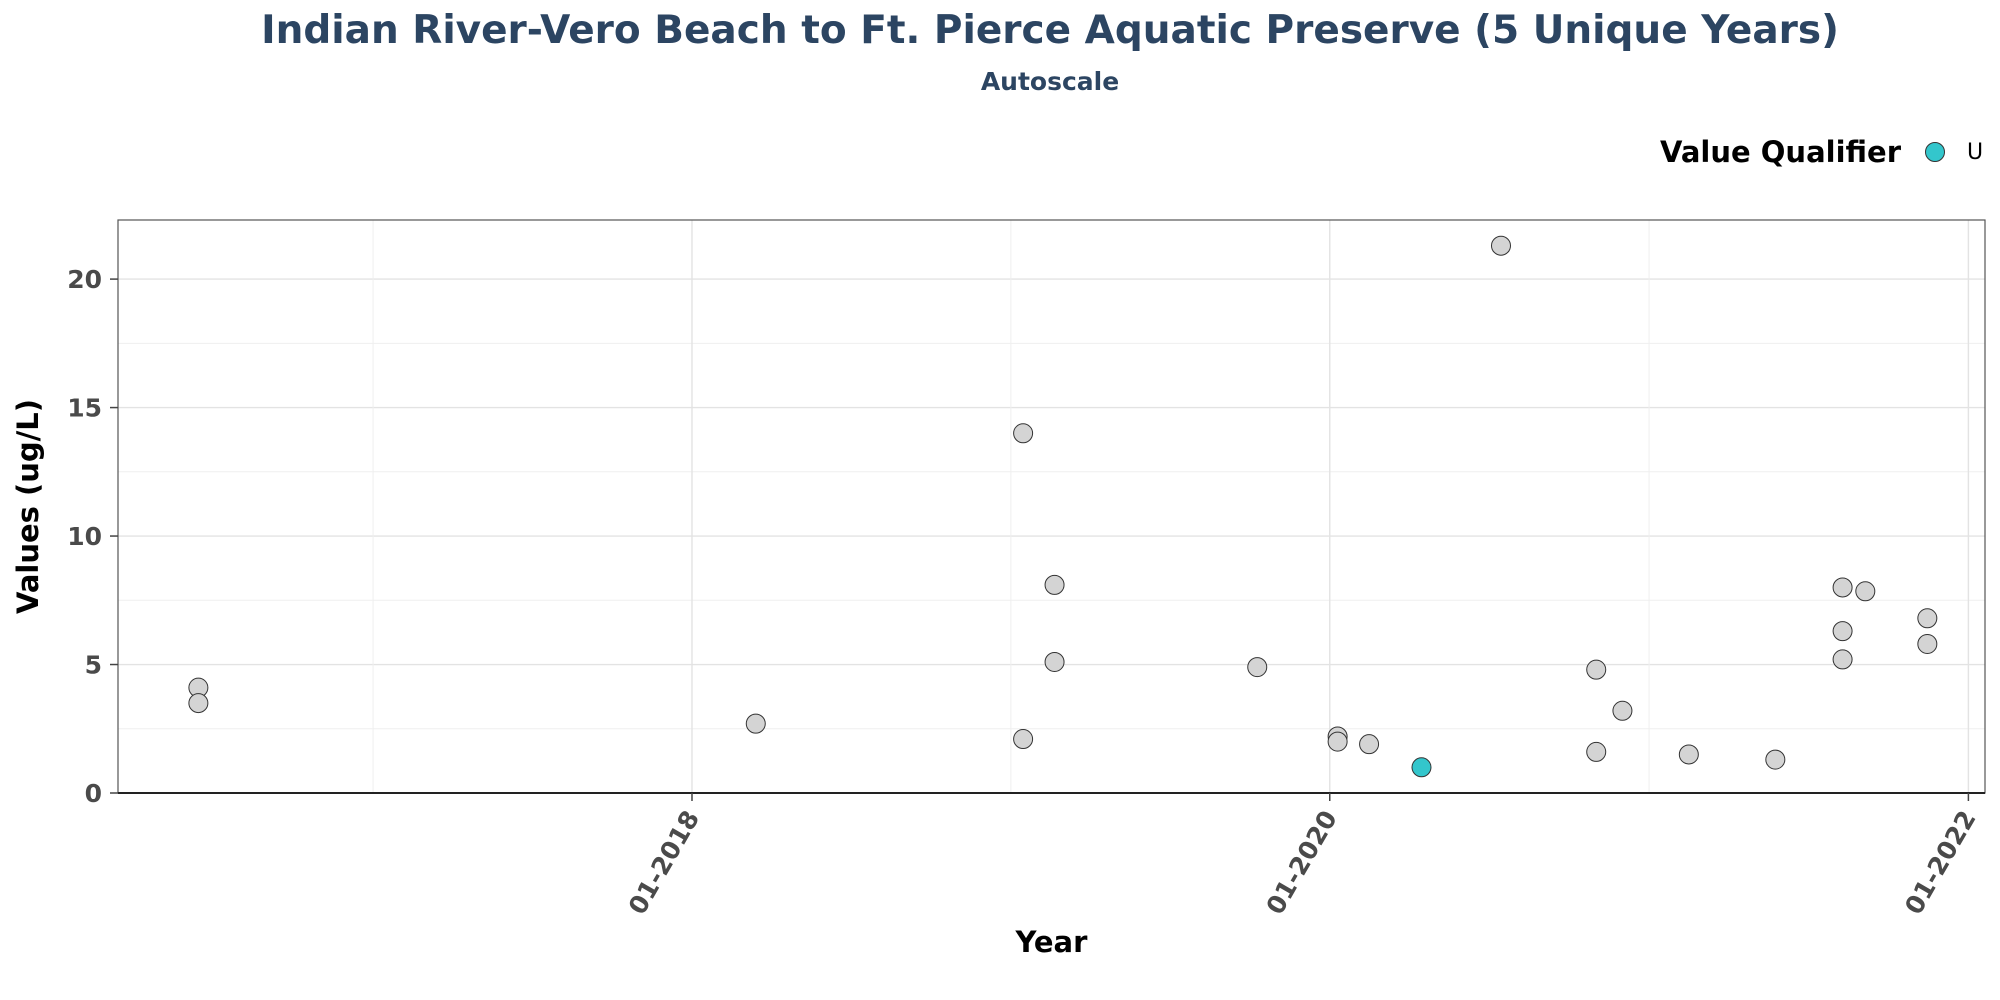 Image resolution: width=2000 pixels, height=1000 pixels. What do you see at coordinates (1975, 152) in the screenshot?
I see `legend-label-u: U` at bounding box center [1975, 152].